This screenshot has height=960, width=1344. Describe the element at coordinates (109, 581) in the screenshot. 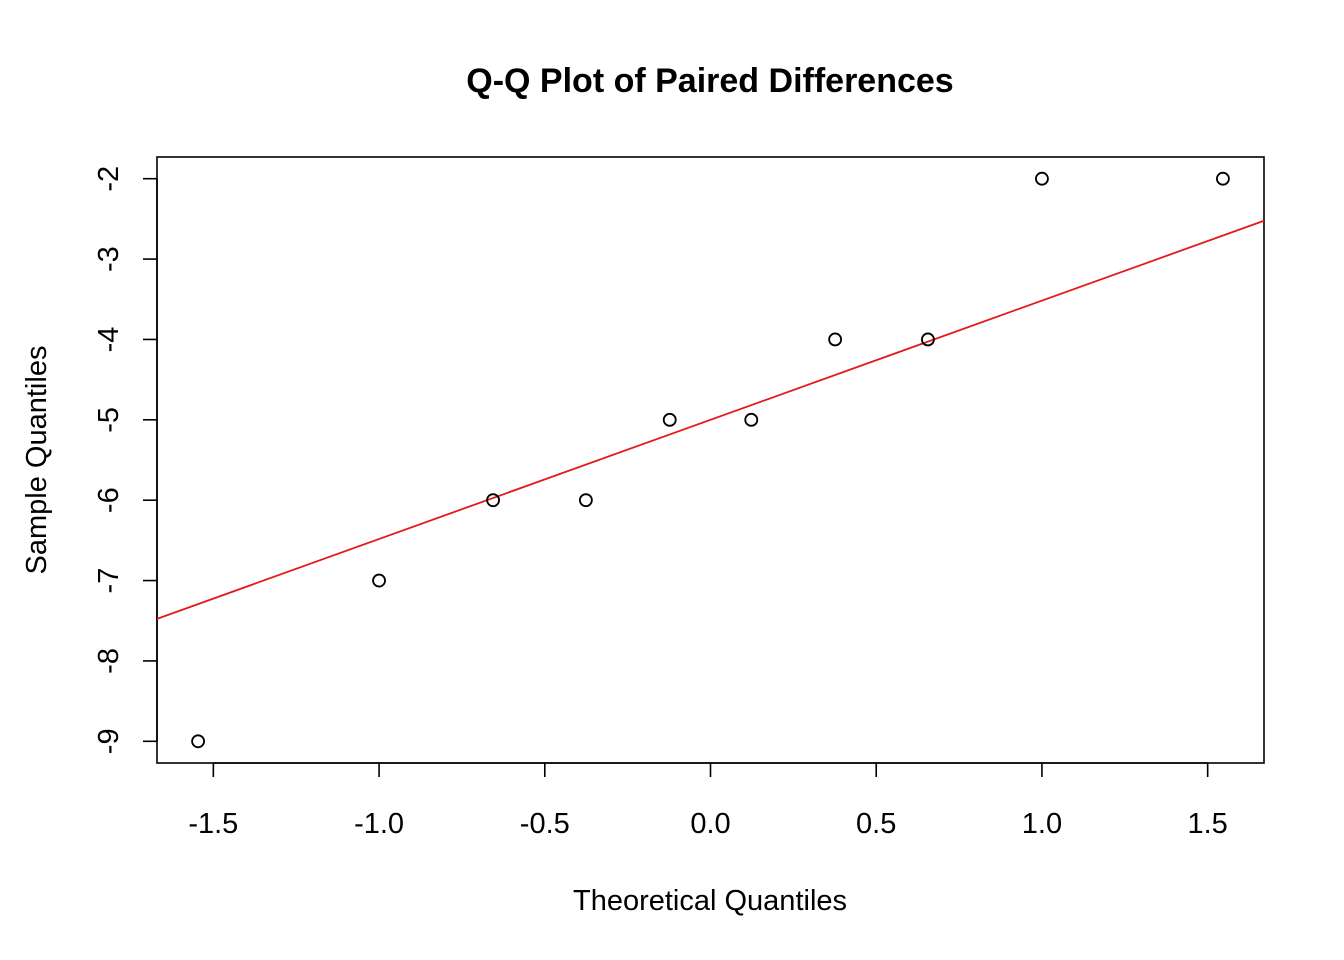

I see `y-tick-label: -7` at that location.